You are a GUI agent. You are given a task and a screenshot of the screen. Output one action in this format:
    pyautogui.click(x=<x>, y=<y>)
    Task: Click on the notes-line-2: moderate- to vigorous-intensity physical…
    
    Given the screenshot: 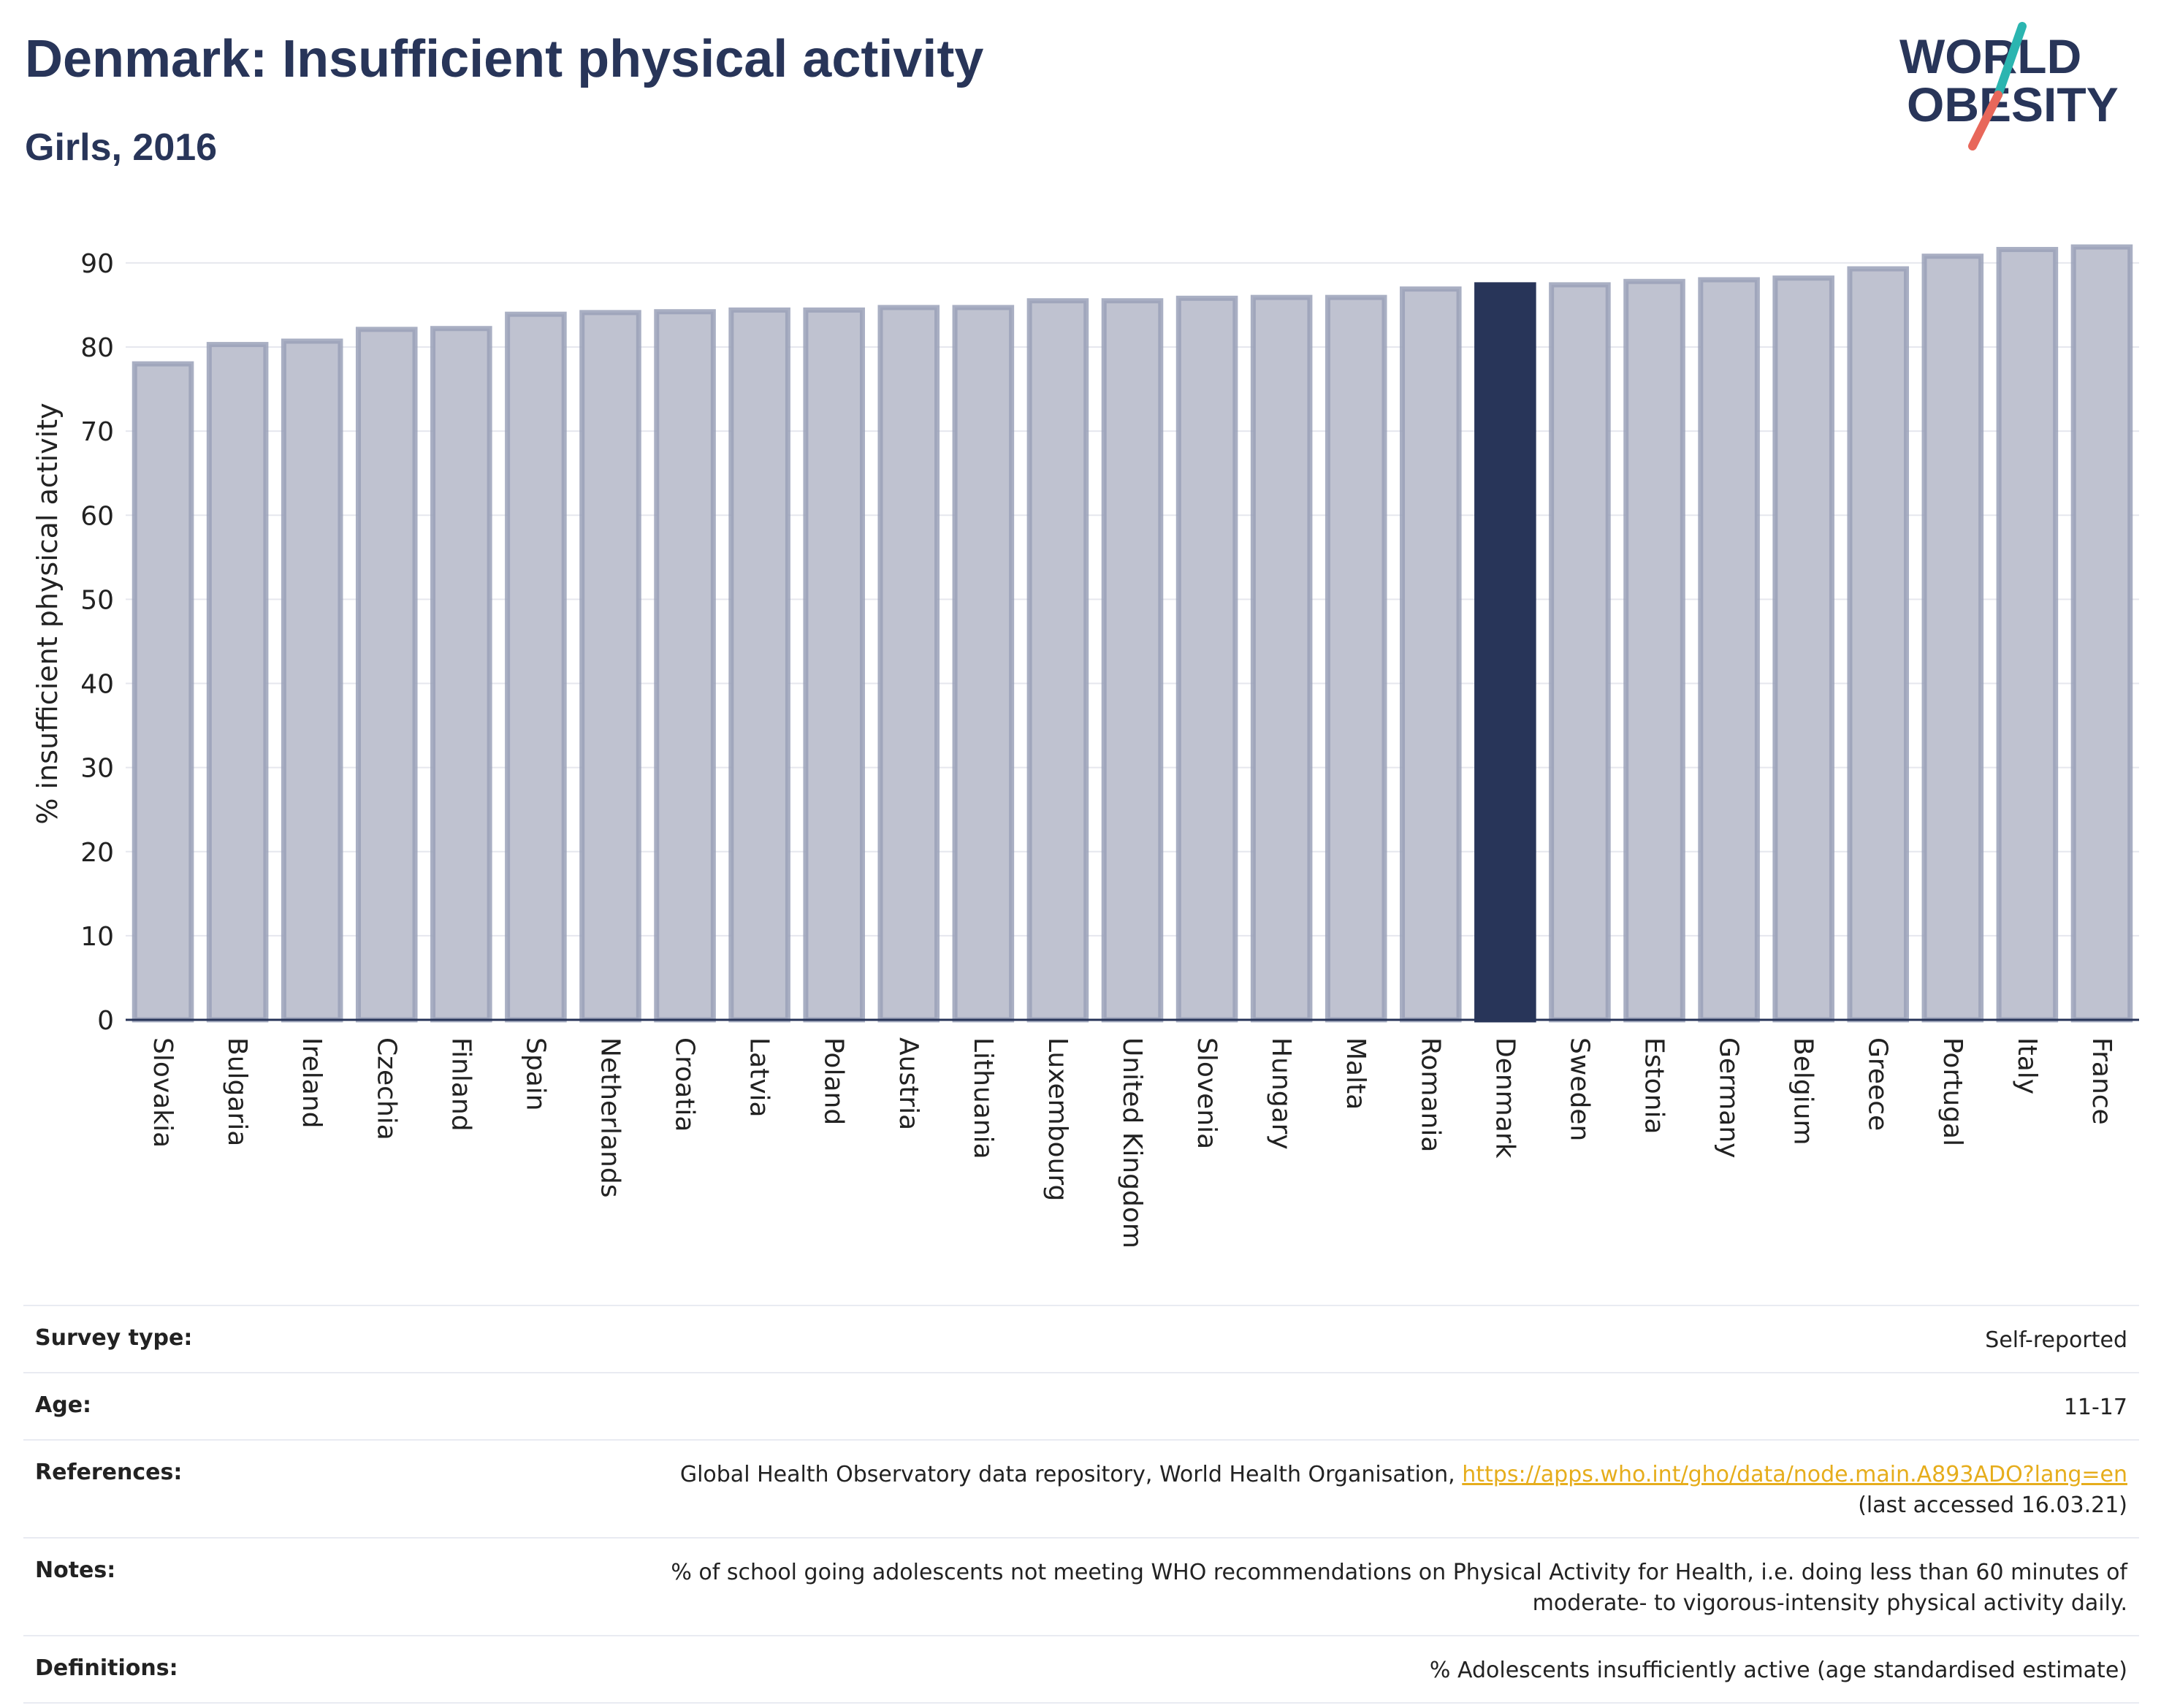 What is the action you would take?
    pyautogui.click(x=1829, y=1603)
    